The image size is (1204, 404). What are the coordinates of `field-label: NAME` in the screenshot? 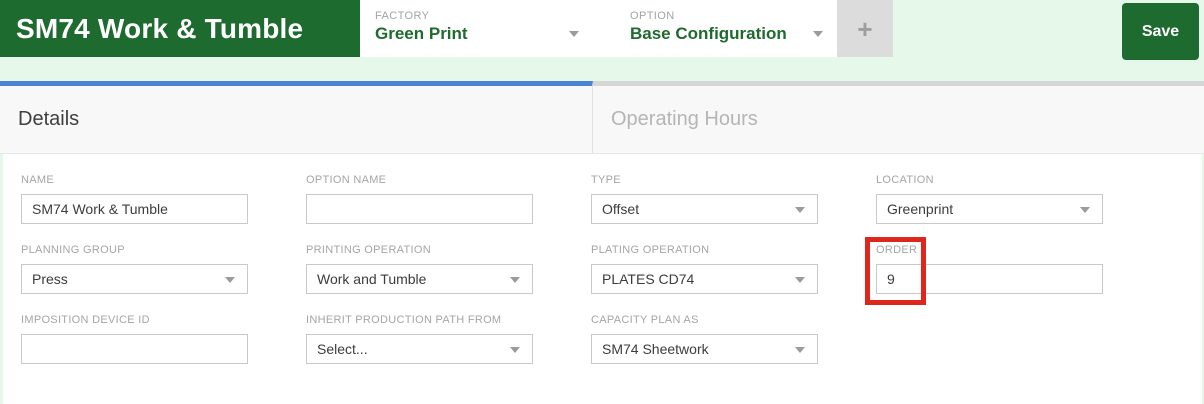 It's located at (37, 180).